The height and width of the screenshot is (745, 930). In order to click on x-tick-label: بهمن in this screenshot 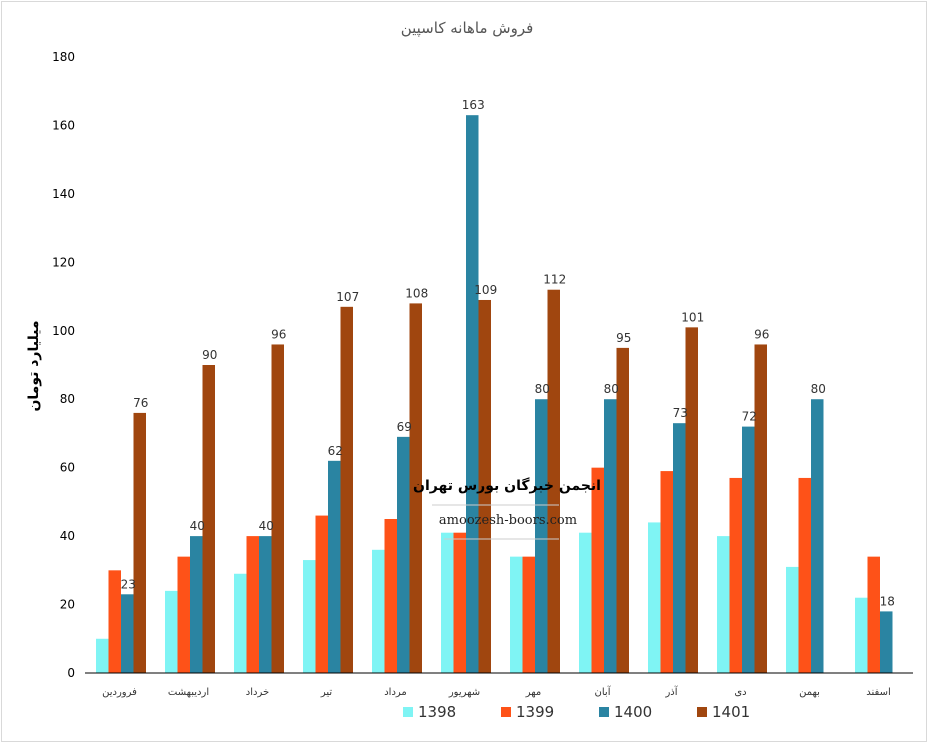, I will do `click(809, 692)`.